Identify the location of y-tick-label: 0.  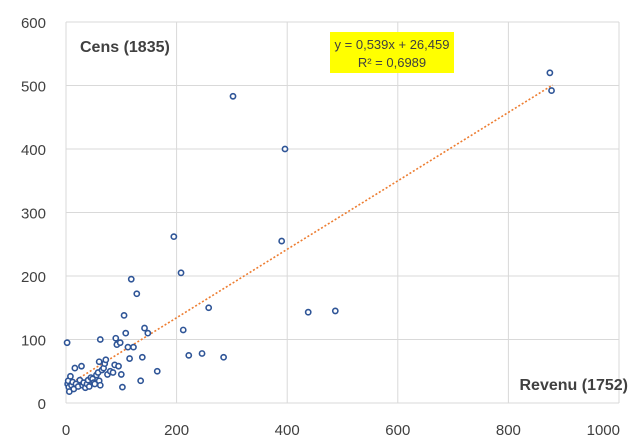
(42, 404).